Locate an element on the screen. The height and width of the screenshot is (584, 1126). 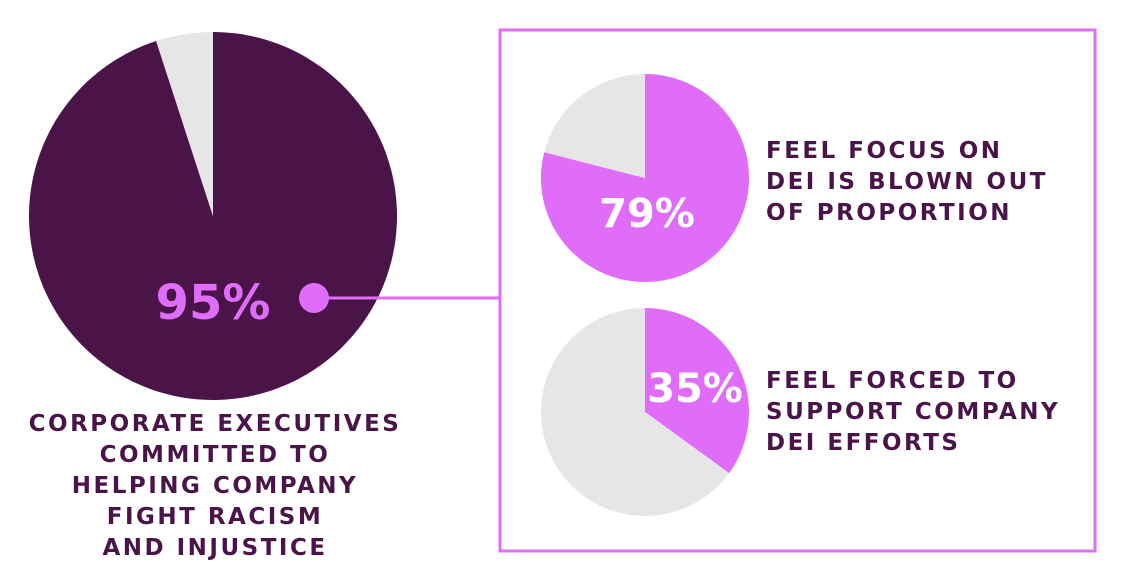
caption-line: DEI IS BLOWN OUT is located at coordinates (907, 182).